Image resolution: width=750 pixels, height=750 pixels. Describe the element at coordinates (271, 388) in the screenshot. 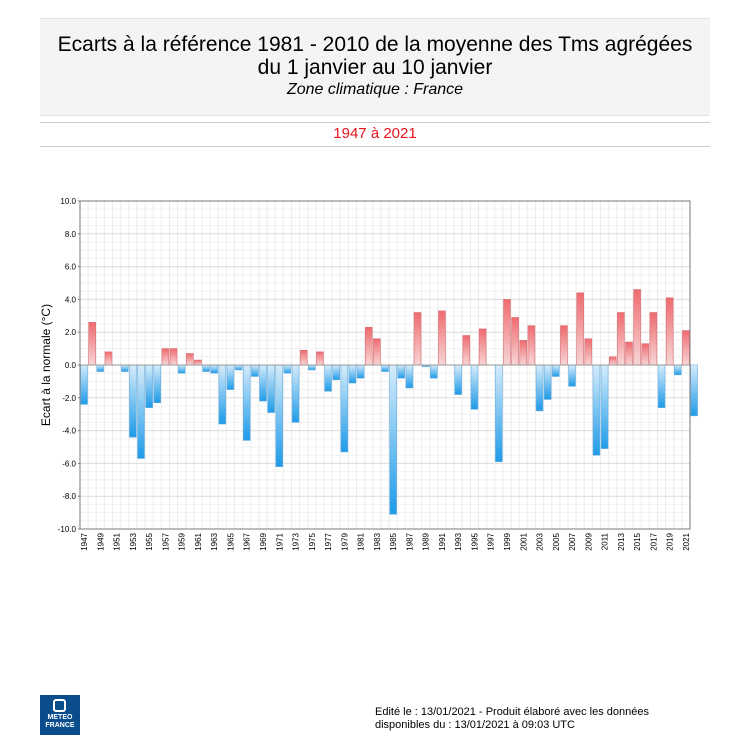

I see `bar-1970` at that location.